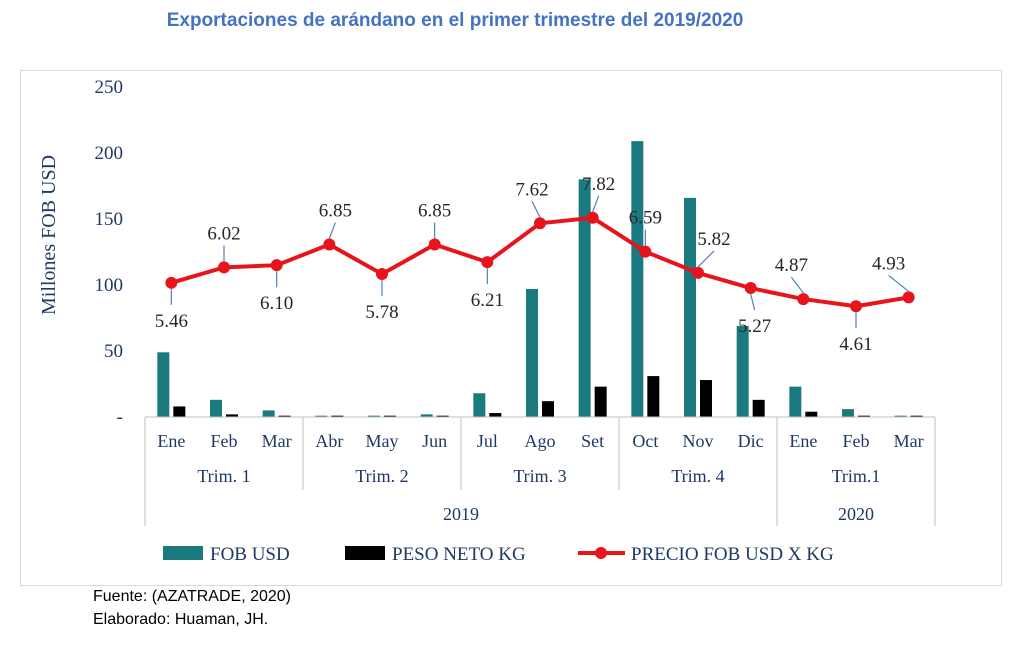 This screenshot has height=645, width=1024. I want to click on x-tick-label: Nov, so click(698, 441).